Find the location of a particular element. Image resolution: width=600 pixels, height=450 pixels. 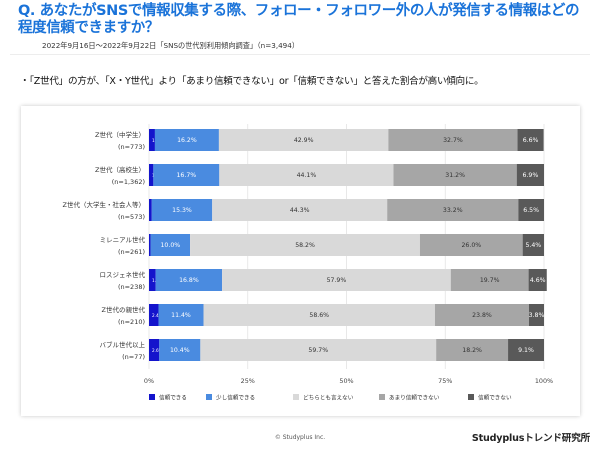

category-n-label: (n=77) is located at coordinates (133, 357).